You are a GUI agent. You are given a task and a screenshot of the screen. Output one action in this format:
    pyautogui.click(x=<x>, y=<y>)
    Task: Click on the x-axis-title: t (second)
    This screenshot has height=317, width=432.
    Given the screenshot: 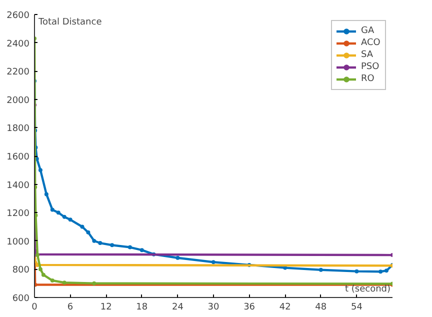 What is the action you would take?
    pyautogui.click(x=367, y=289)
    